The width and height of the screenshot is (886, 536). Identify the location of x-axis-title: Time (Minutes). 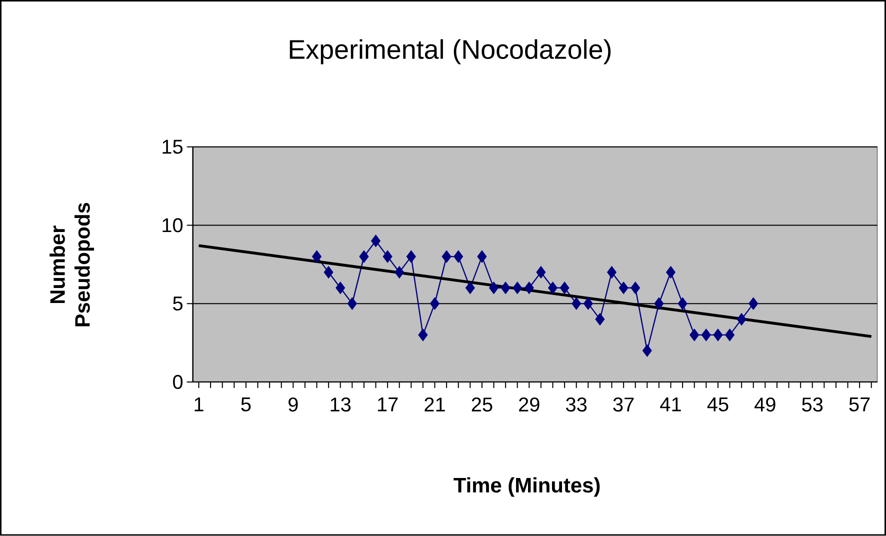
(527, 487).